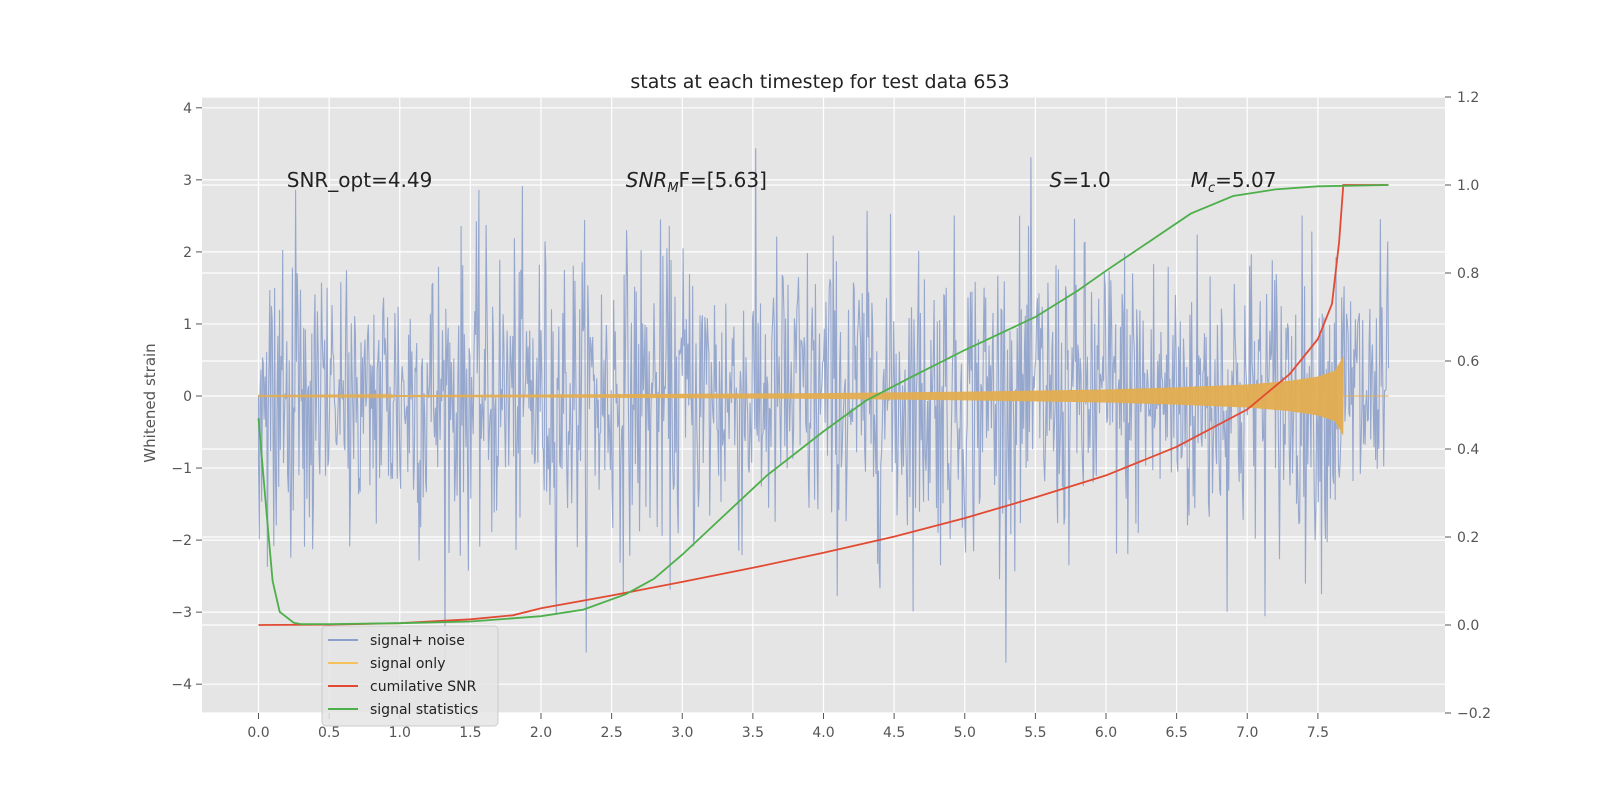  Describe the element at coordinates (417, 641) in the screenshot. I see `legend-label: signal+ noise` at that location.